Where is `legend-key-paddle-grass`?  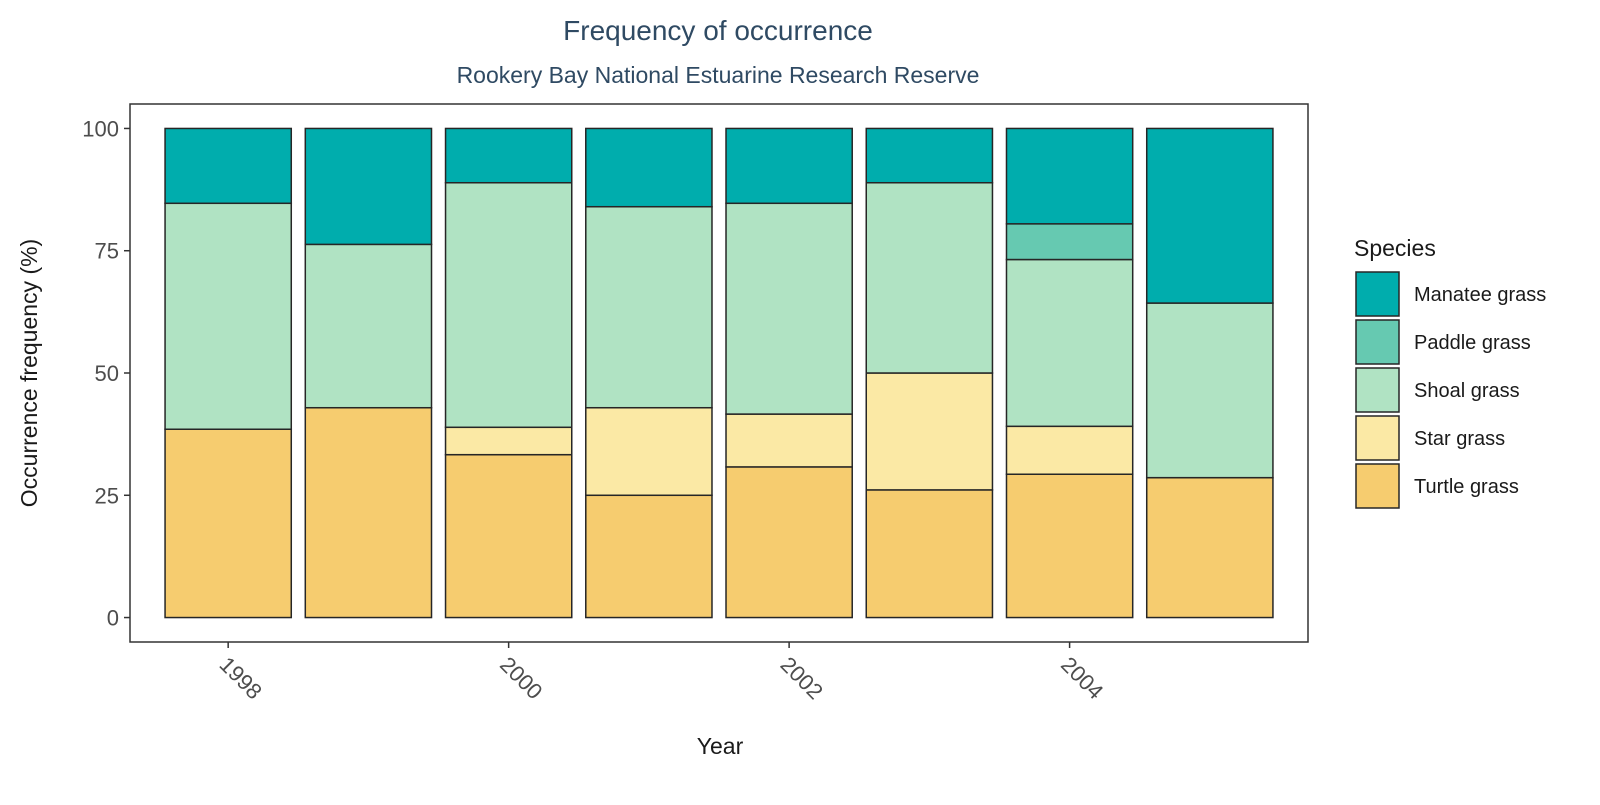 legend-key-paddle-grass is located at coordinates (1377, 342).